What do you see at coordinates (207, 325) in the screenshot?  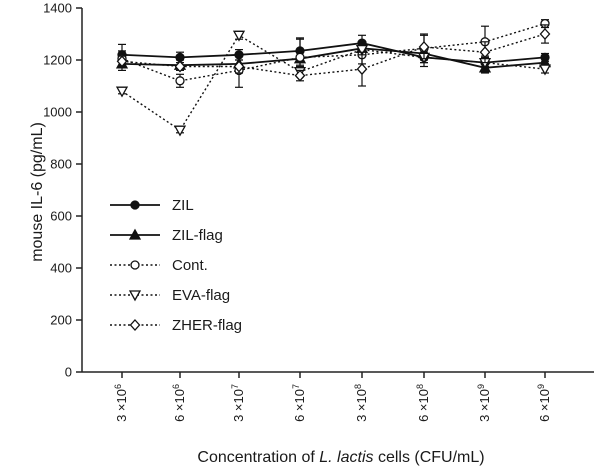 I see `legend-label: ZHER-flag` at bounding box center [207, 325].